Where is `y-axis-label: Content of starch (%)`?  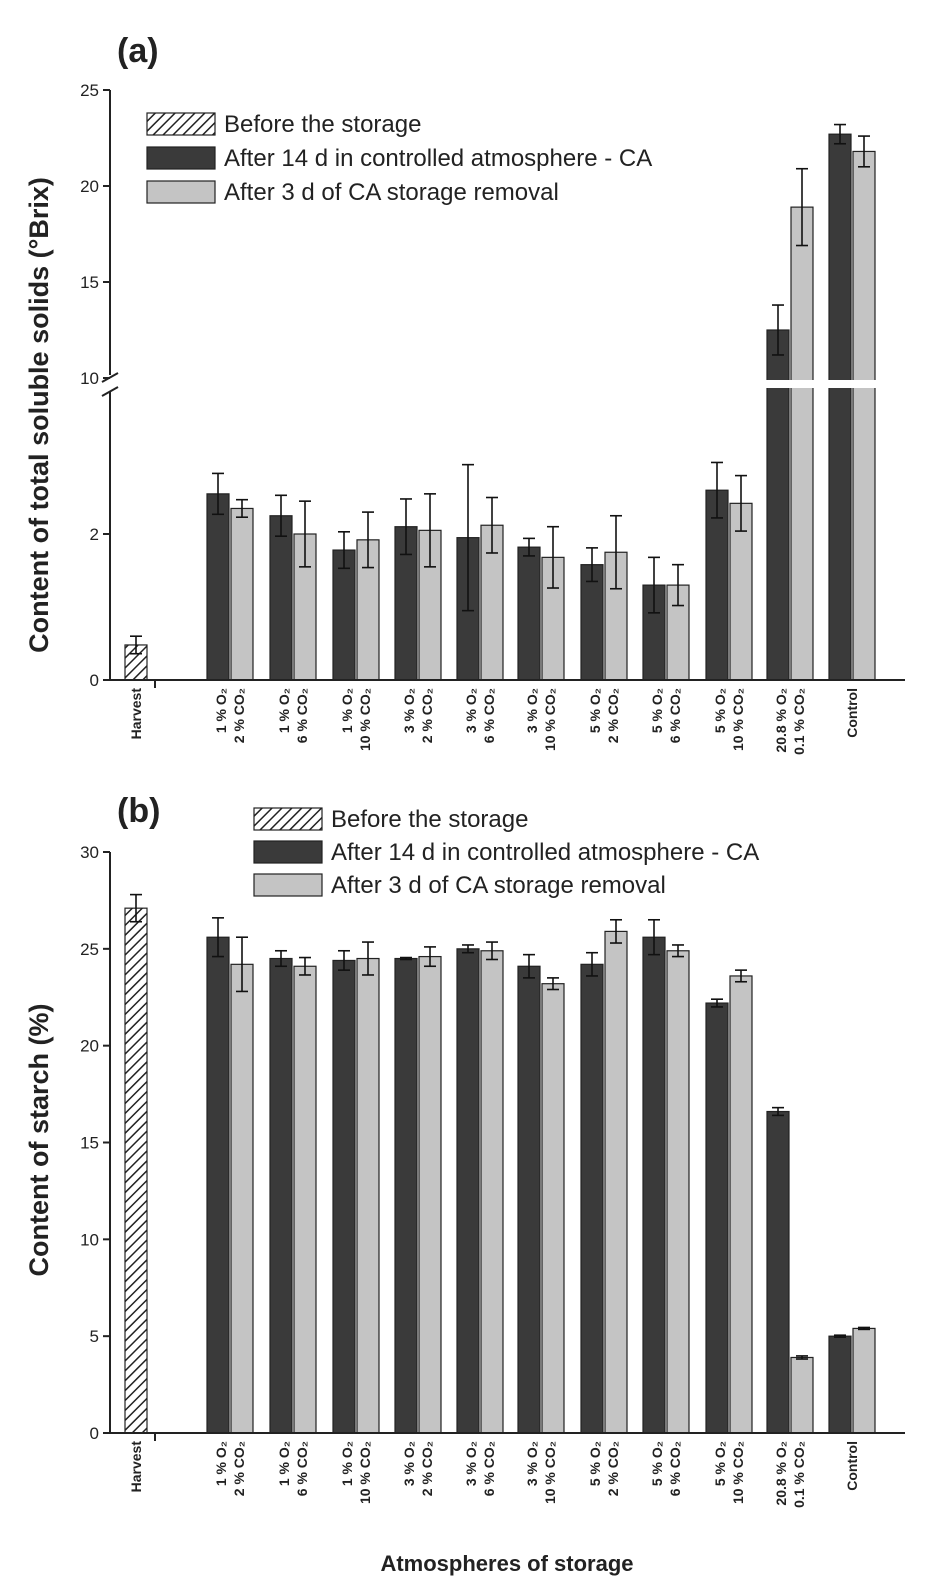
y-axis-label: Content of starch (%) is located at coordinates (39, 1140).